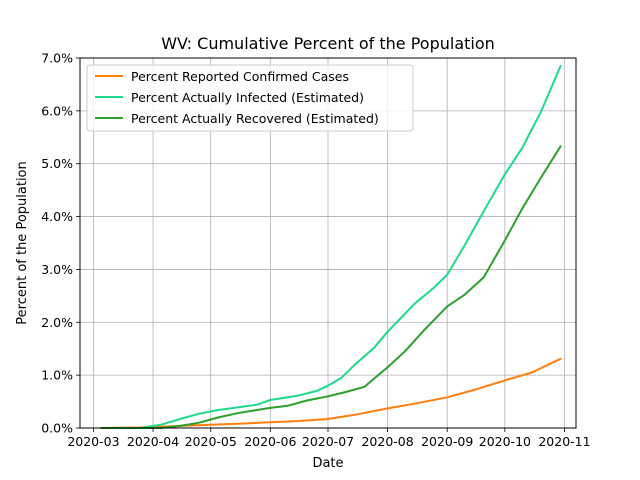 The width and height of the screenshot is (640, 480). I want to click on y-tick-label: 7.0%, so click(57, 58).